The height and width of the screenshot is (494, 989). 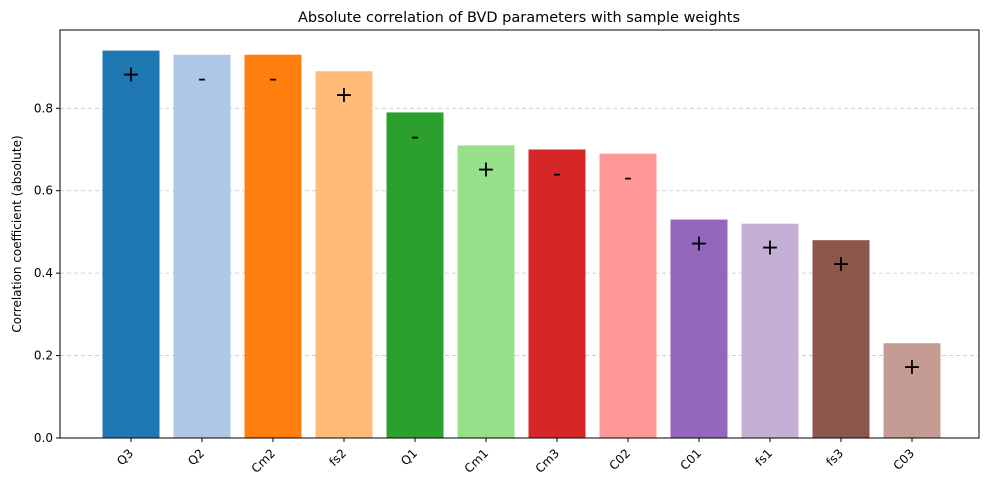 What do you see at coordinates (476, 460) in the screenshot?
I see `x-tick-label: Cm1` at bounding box center [476, 460].